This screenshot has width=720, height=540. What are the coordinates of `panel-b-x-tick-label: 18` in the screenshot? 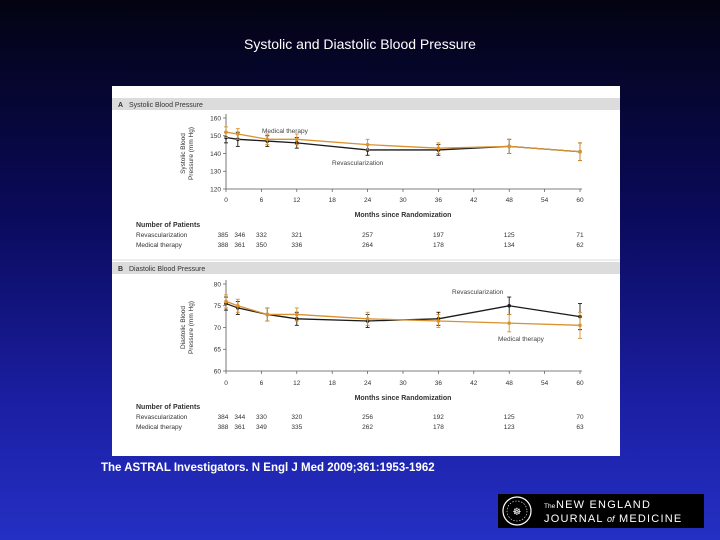 It's located at (333, 383).